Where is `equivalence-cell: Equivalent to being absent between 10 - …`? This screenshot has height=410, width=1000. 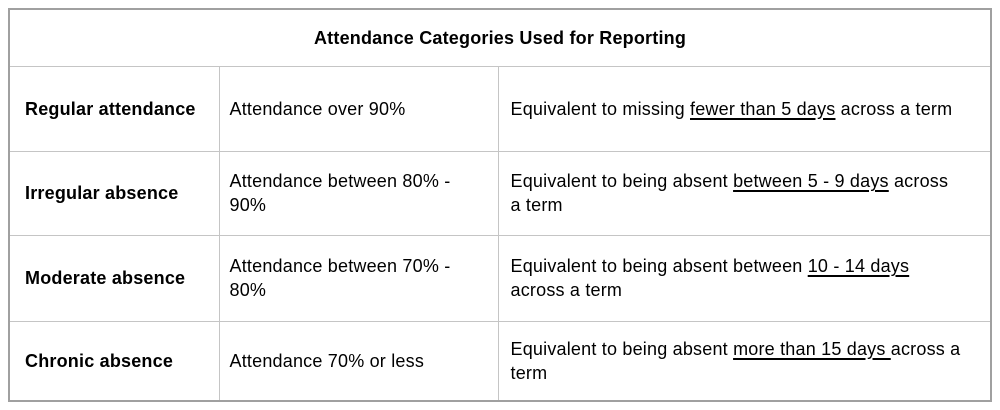
equivalence-cell: Equivalent to being absent between 10 - … is located at coordinates (744, 278).